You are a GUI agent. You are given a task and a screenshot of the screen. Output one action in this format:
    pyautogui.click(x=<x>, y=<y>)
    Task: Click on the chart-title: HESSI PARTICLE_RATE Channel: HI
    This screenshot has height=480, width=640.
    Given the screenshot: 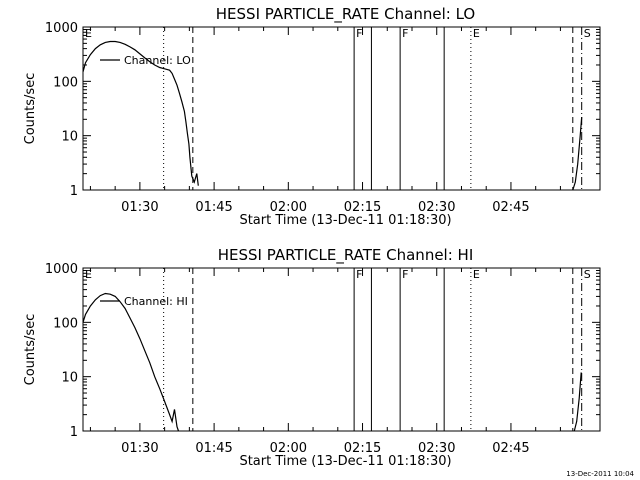 What is the action you would take?
    pyautogui.click(x=346, y=255)
    